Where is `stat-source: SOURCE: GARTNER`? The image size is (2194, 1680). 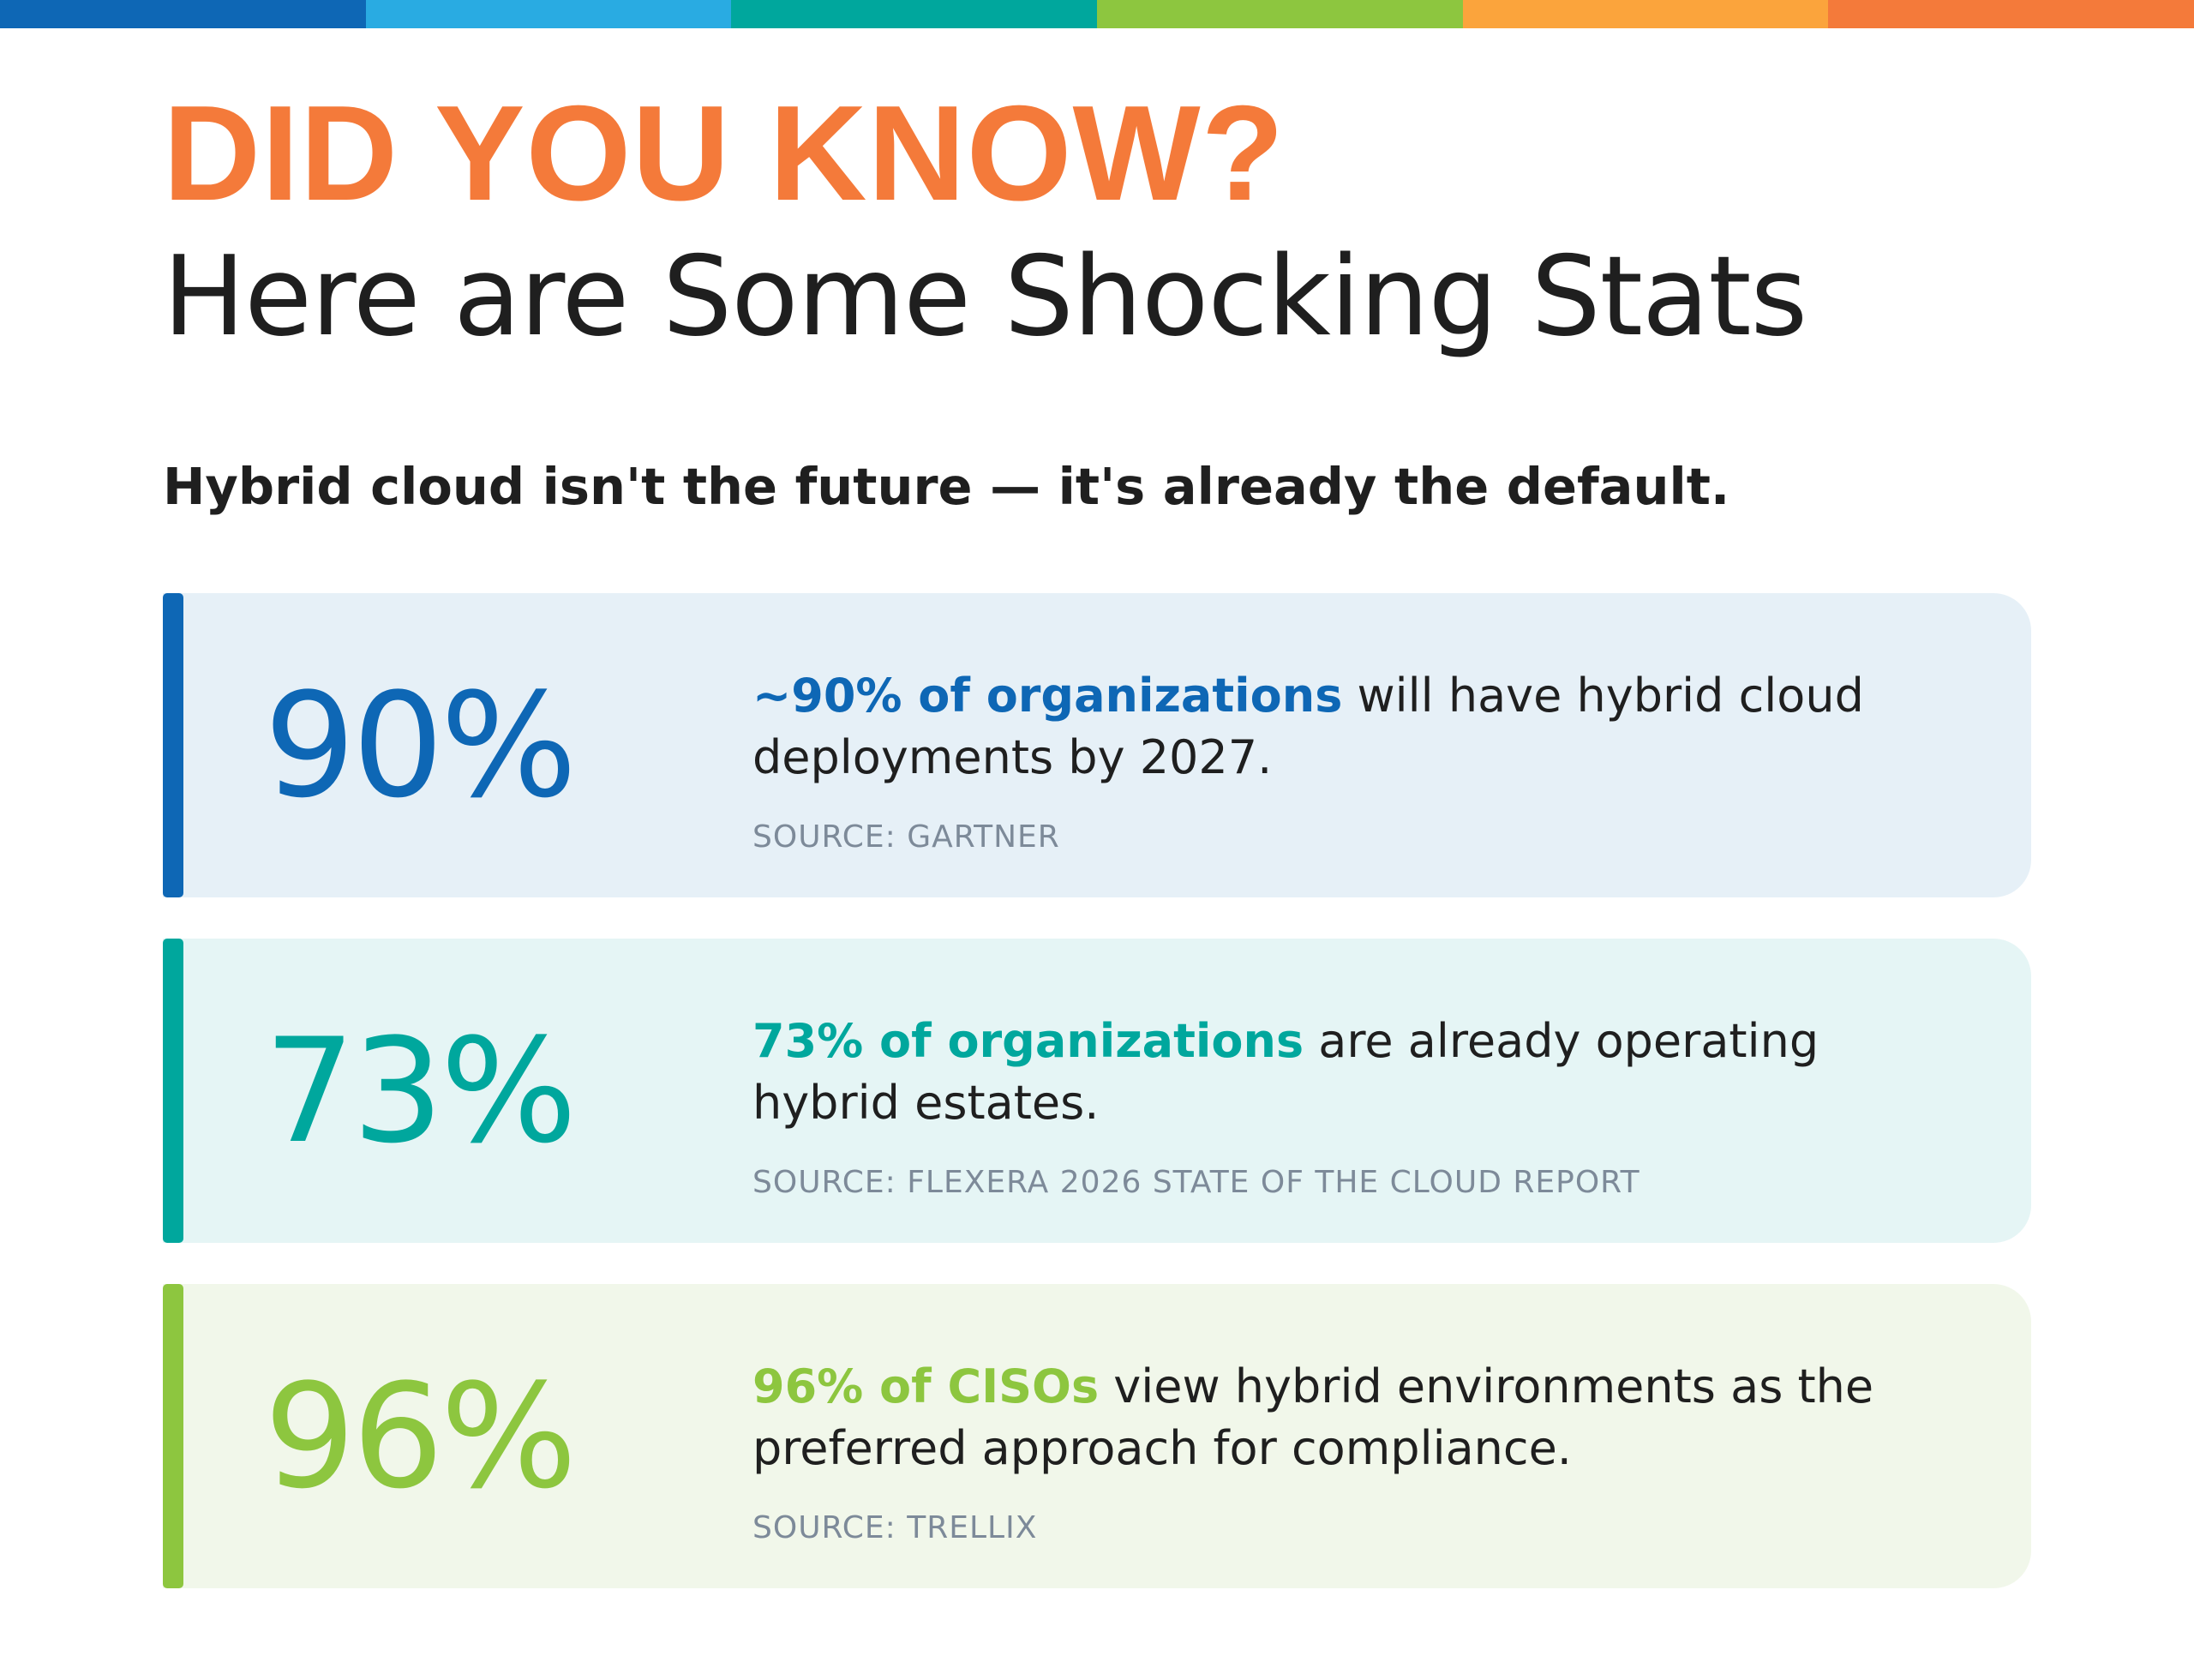 stat-source: SOURCE: GARTNER is located at coordinates (906, 837).